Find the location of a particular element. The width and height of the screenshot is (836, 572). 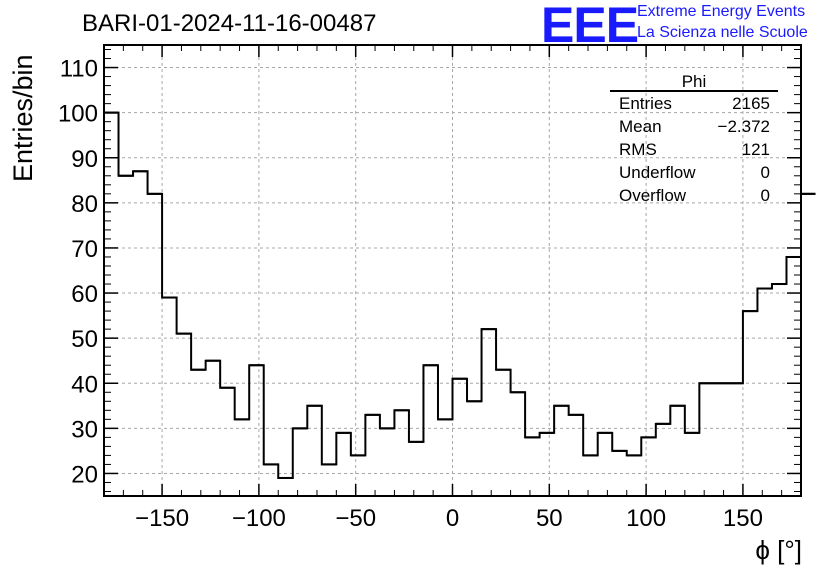

x-tick-label: 150 is located at coordinates (743, 518).